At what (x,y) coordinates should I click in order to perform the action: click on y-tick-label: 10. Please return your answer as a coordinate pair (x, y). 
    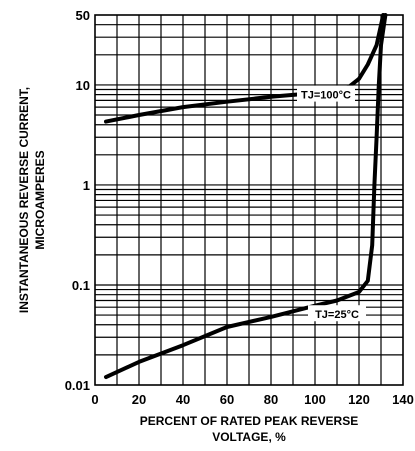
    Looking at the image, I should click on (83, 85).